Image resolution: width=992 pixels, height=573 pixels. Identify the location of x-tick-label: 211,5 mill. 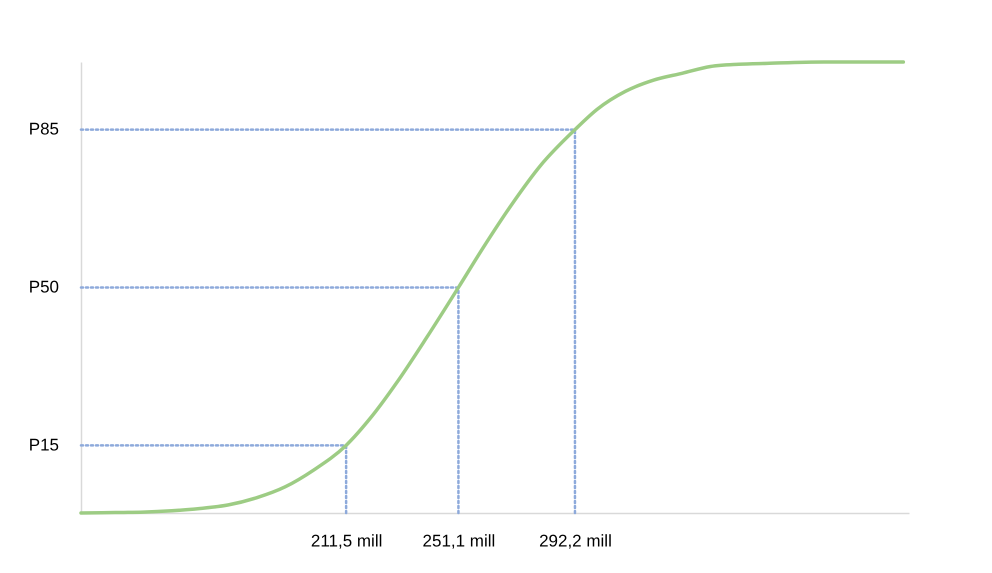
(346, 541).